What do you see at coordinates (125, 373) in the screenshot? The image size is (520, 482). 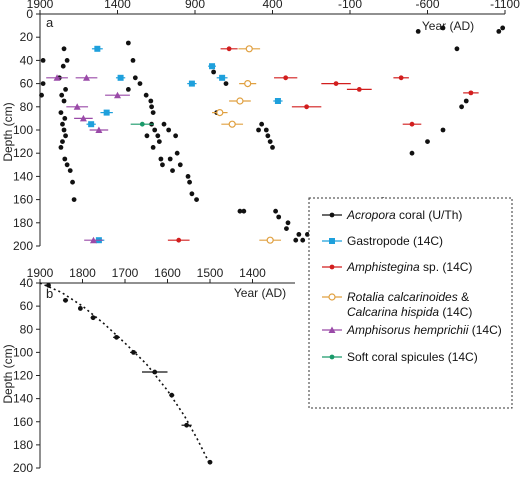 I see `trend-line` at bounding box center [125, 373].